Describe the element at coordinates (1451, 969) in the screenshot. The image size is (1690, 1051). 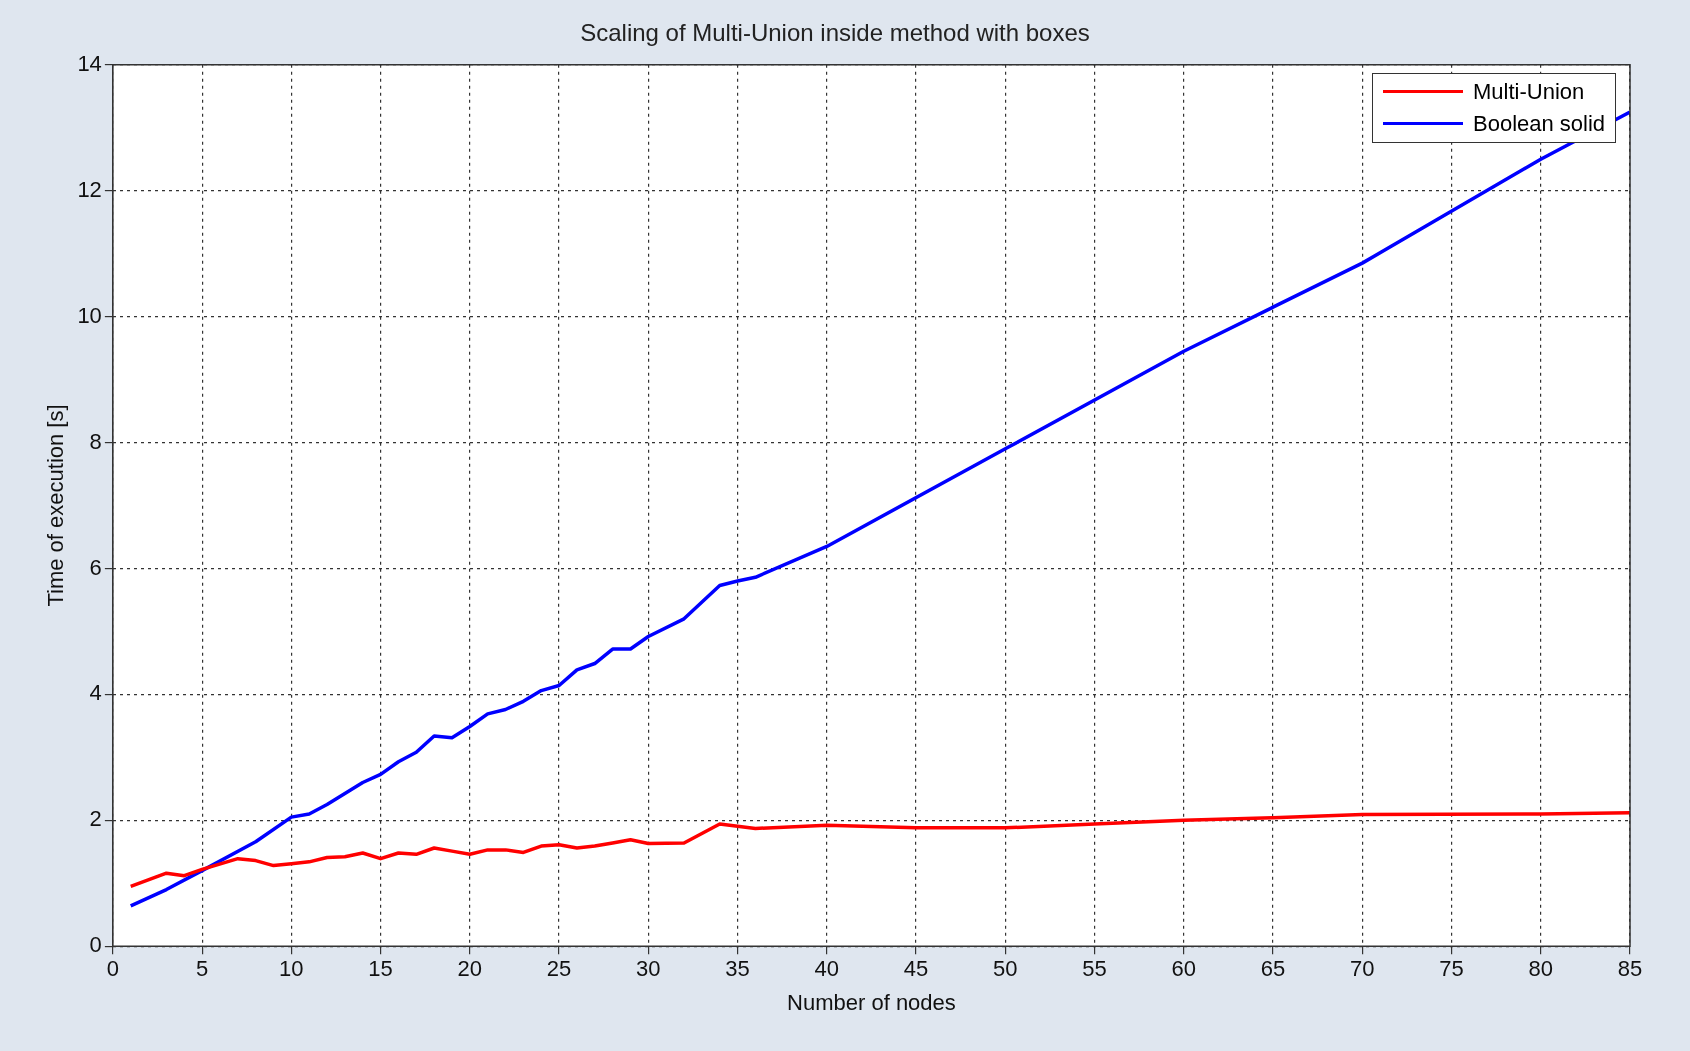
I see `x-tick-label: 75` at that location.